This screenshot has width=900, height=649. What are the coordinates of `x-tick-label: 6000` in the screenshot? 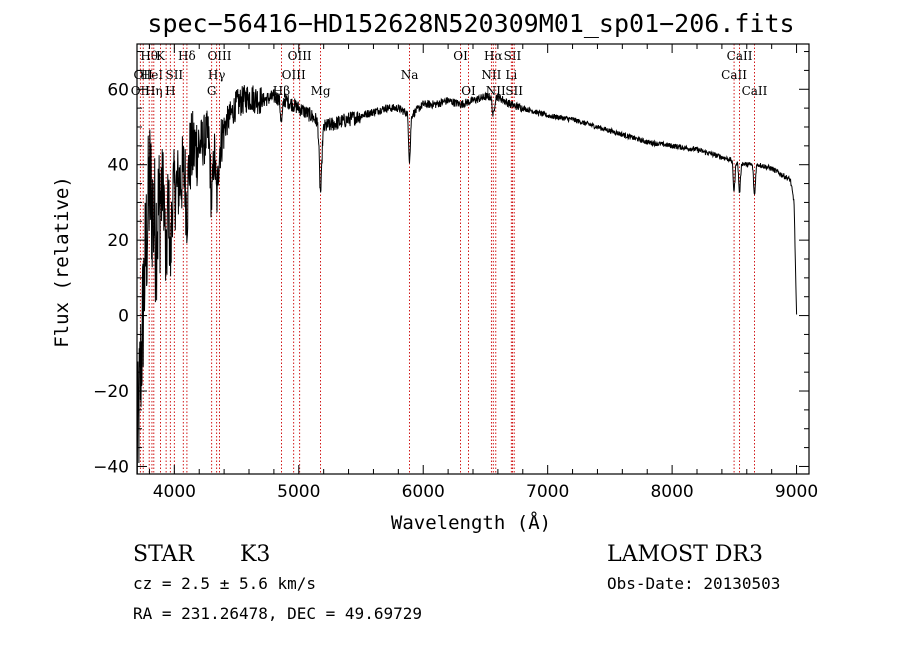 It's located at (423, 492).